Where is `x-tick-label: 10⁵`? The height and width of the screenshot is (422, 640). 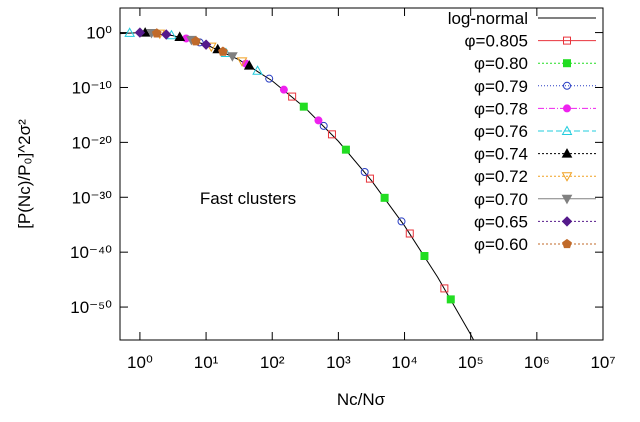 x-tick-label: 10⁵ is located at coordinates (471, 362).